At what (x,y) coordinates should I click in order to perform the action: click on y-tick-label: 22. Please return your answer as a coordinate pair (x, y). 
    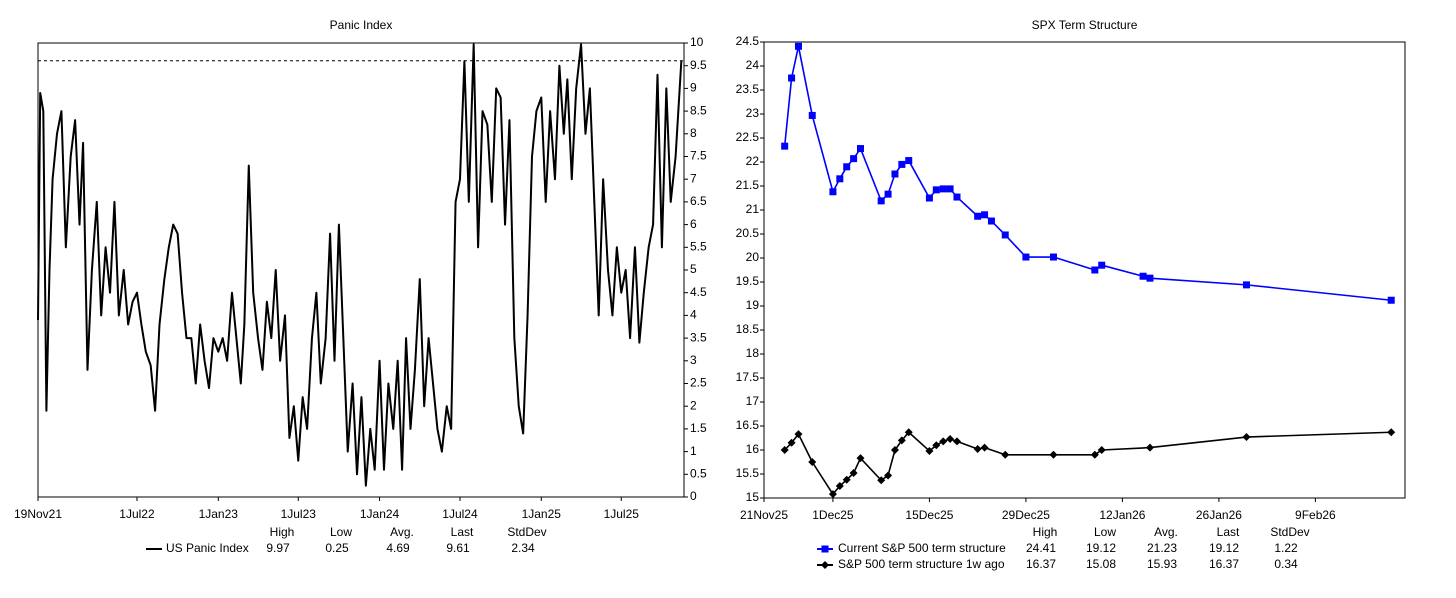
    Looking at the image, I should click on (753, 161).